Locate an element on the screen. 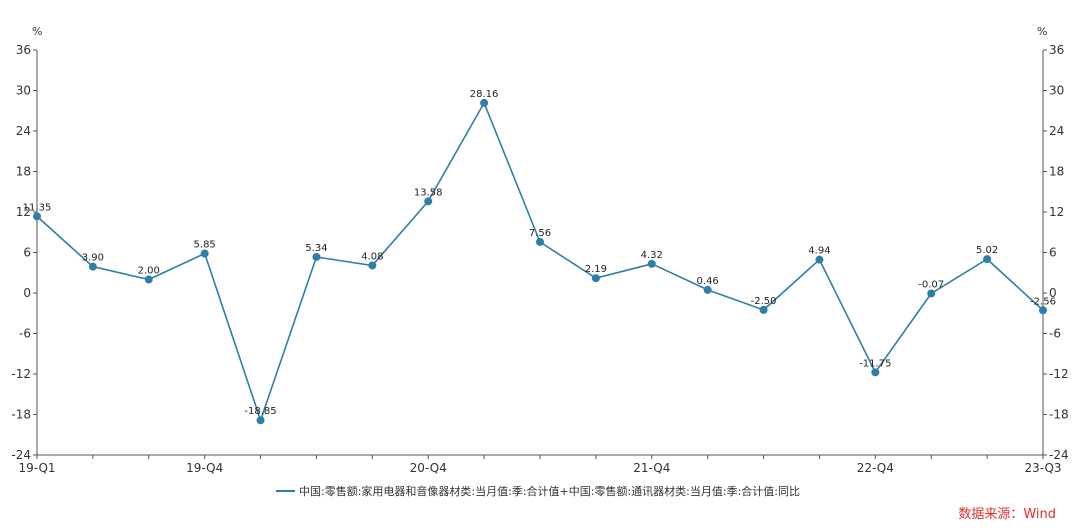 The width and height of the screenshot is (1080, 531). y-unit-left: % is located at coordinates (37, 31).